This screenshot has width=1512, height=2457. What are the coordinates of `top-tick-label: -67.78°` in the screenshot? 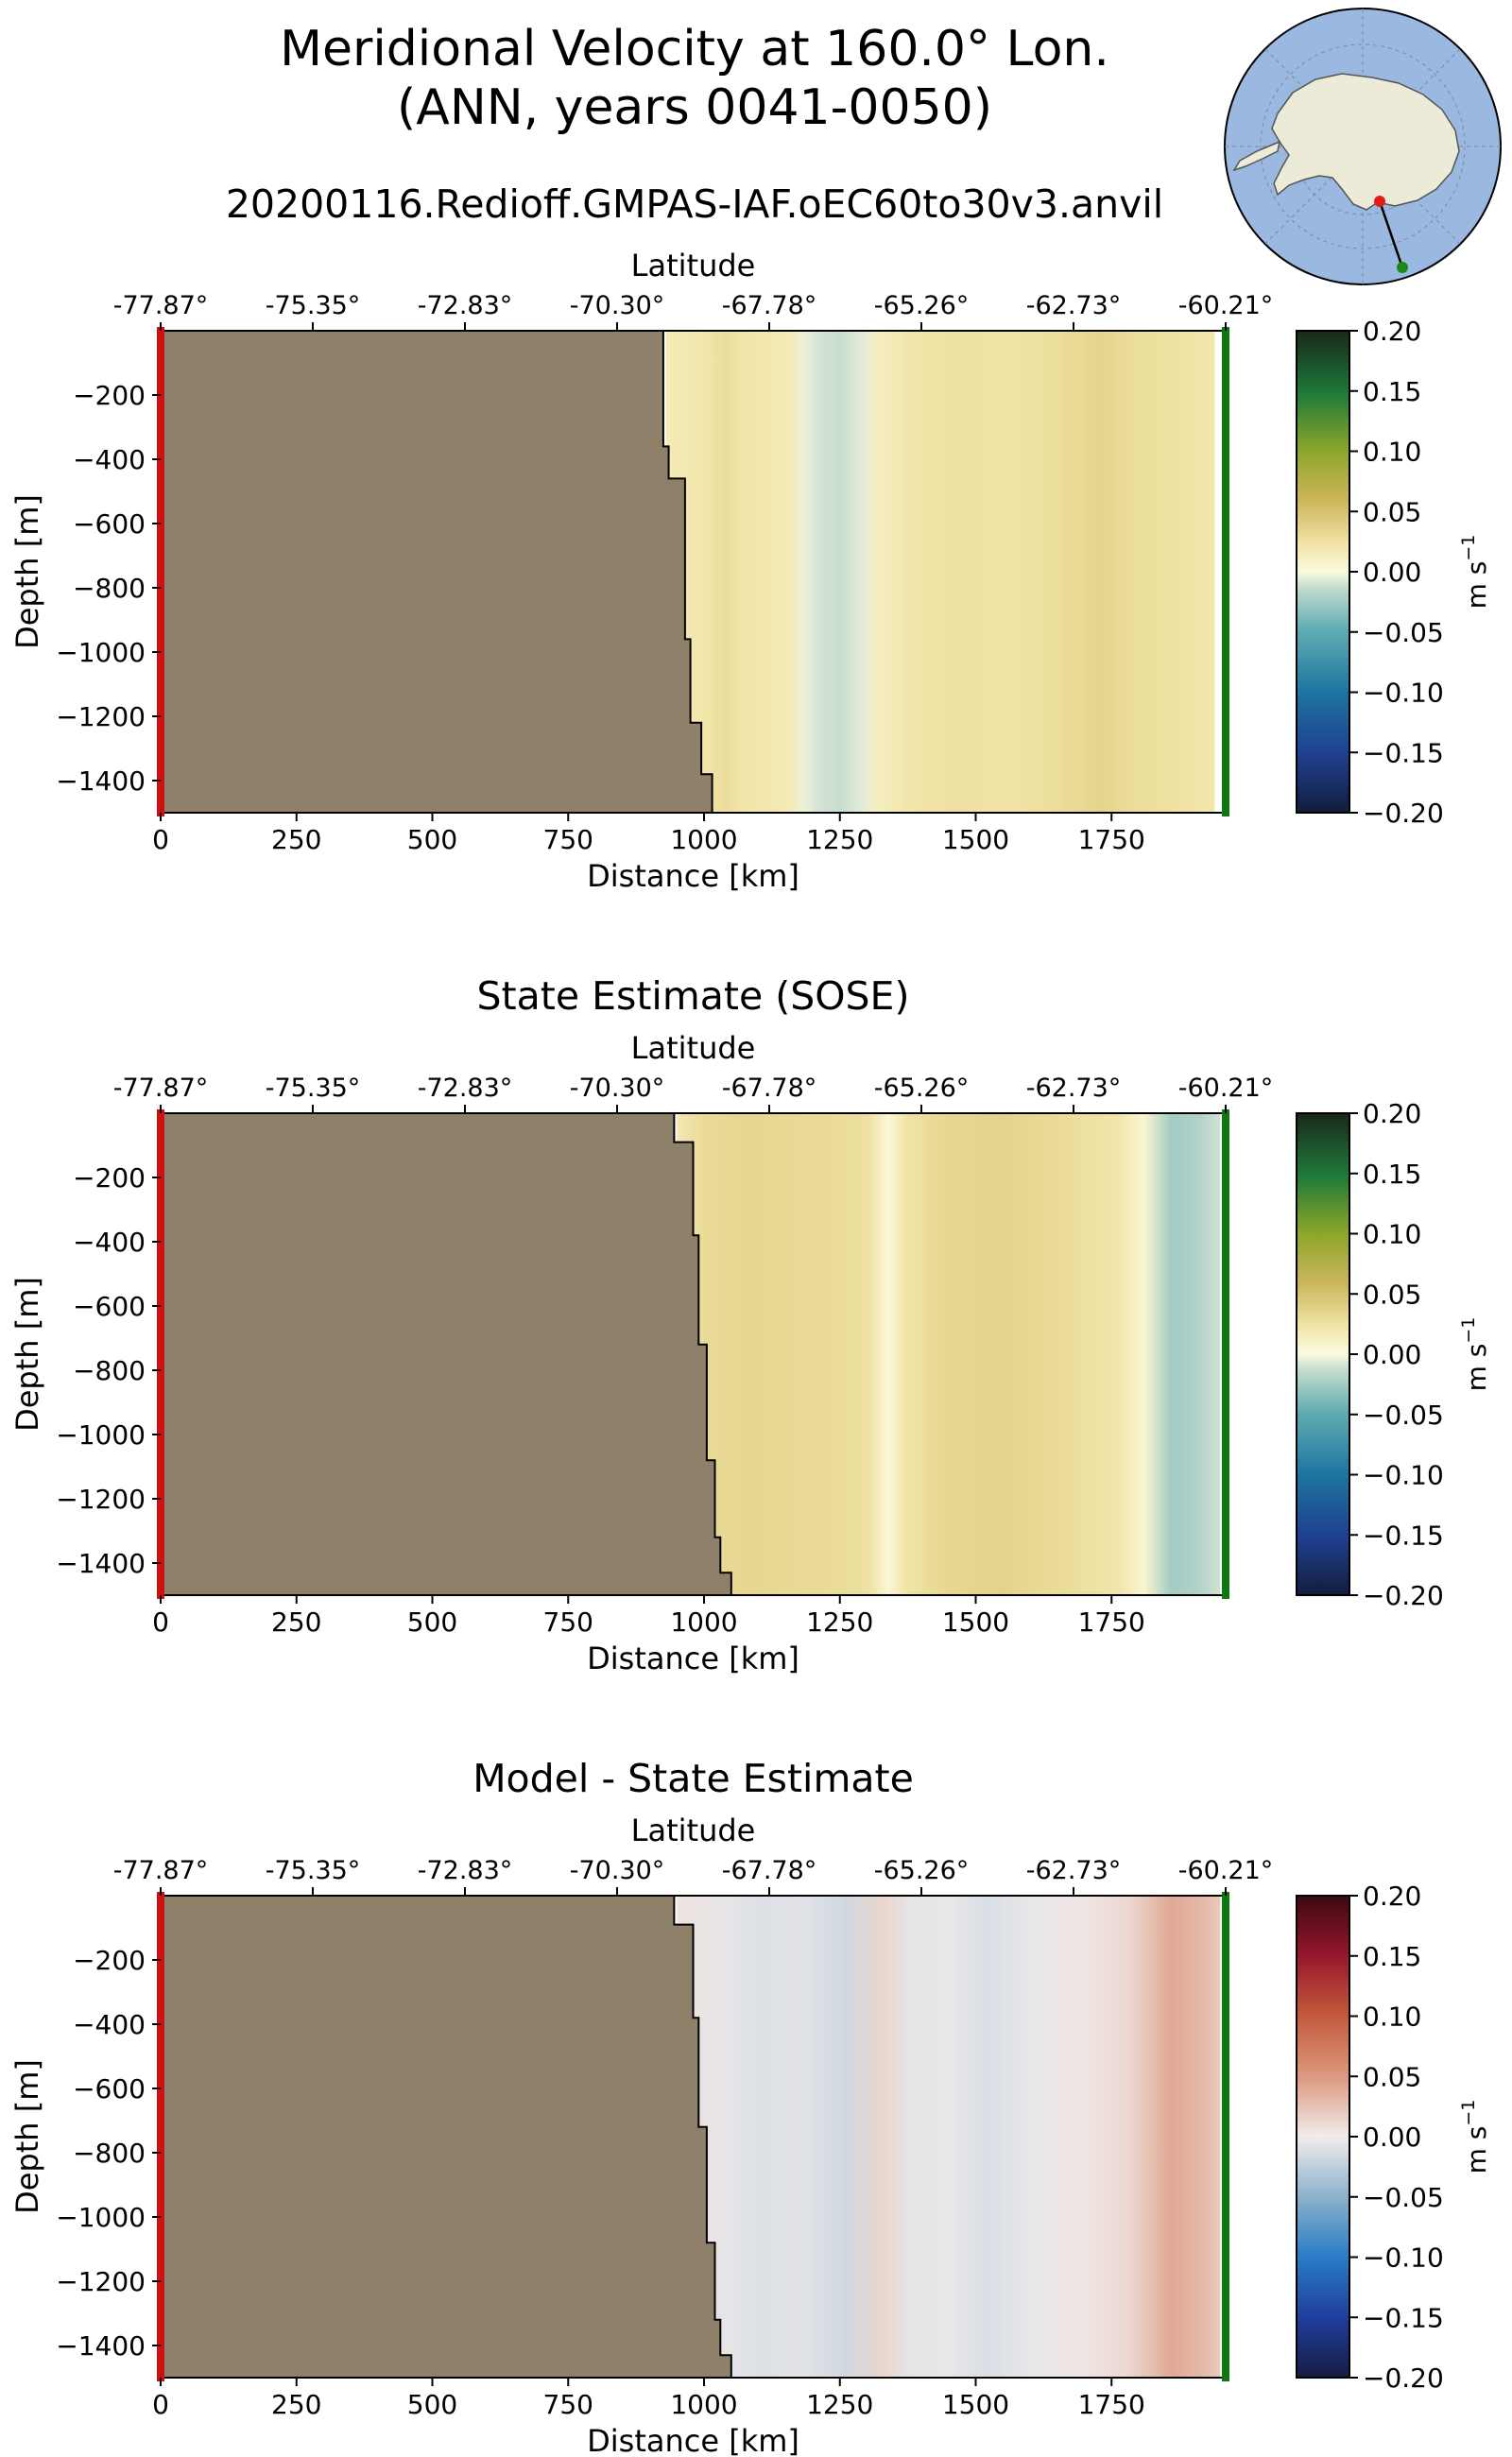 It's located at (769, 1870).